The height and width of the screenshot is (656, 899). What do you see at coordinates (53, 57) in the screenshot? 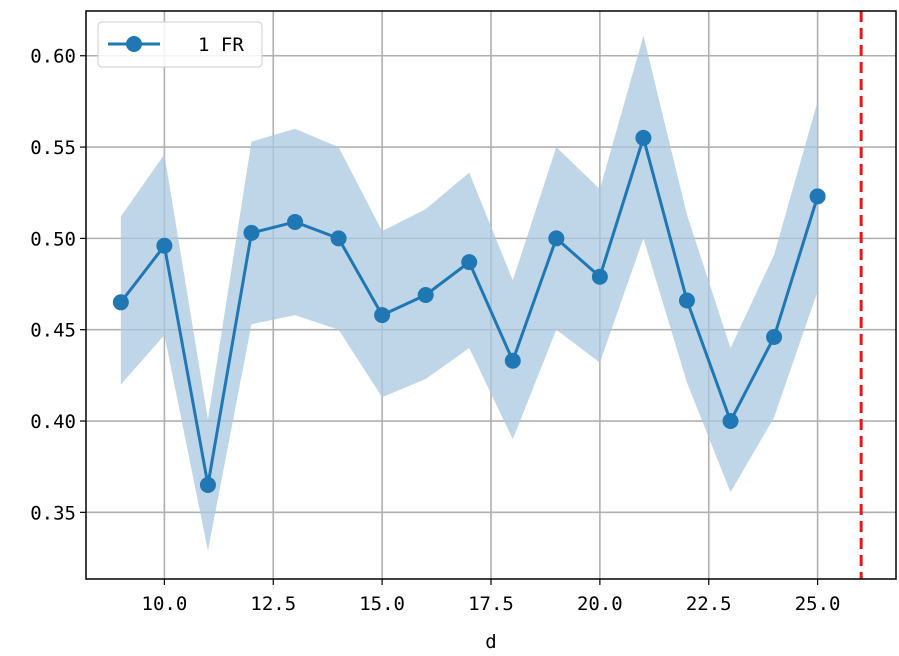
I see `y-tick-label: 0.60` at bounding box center [53, 57].